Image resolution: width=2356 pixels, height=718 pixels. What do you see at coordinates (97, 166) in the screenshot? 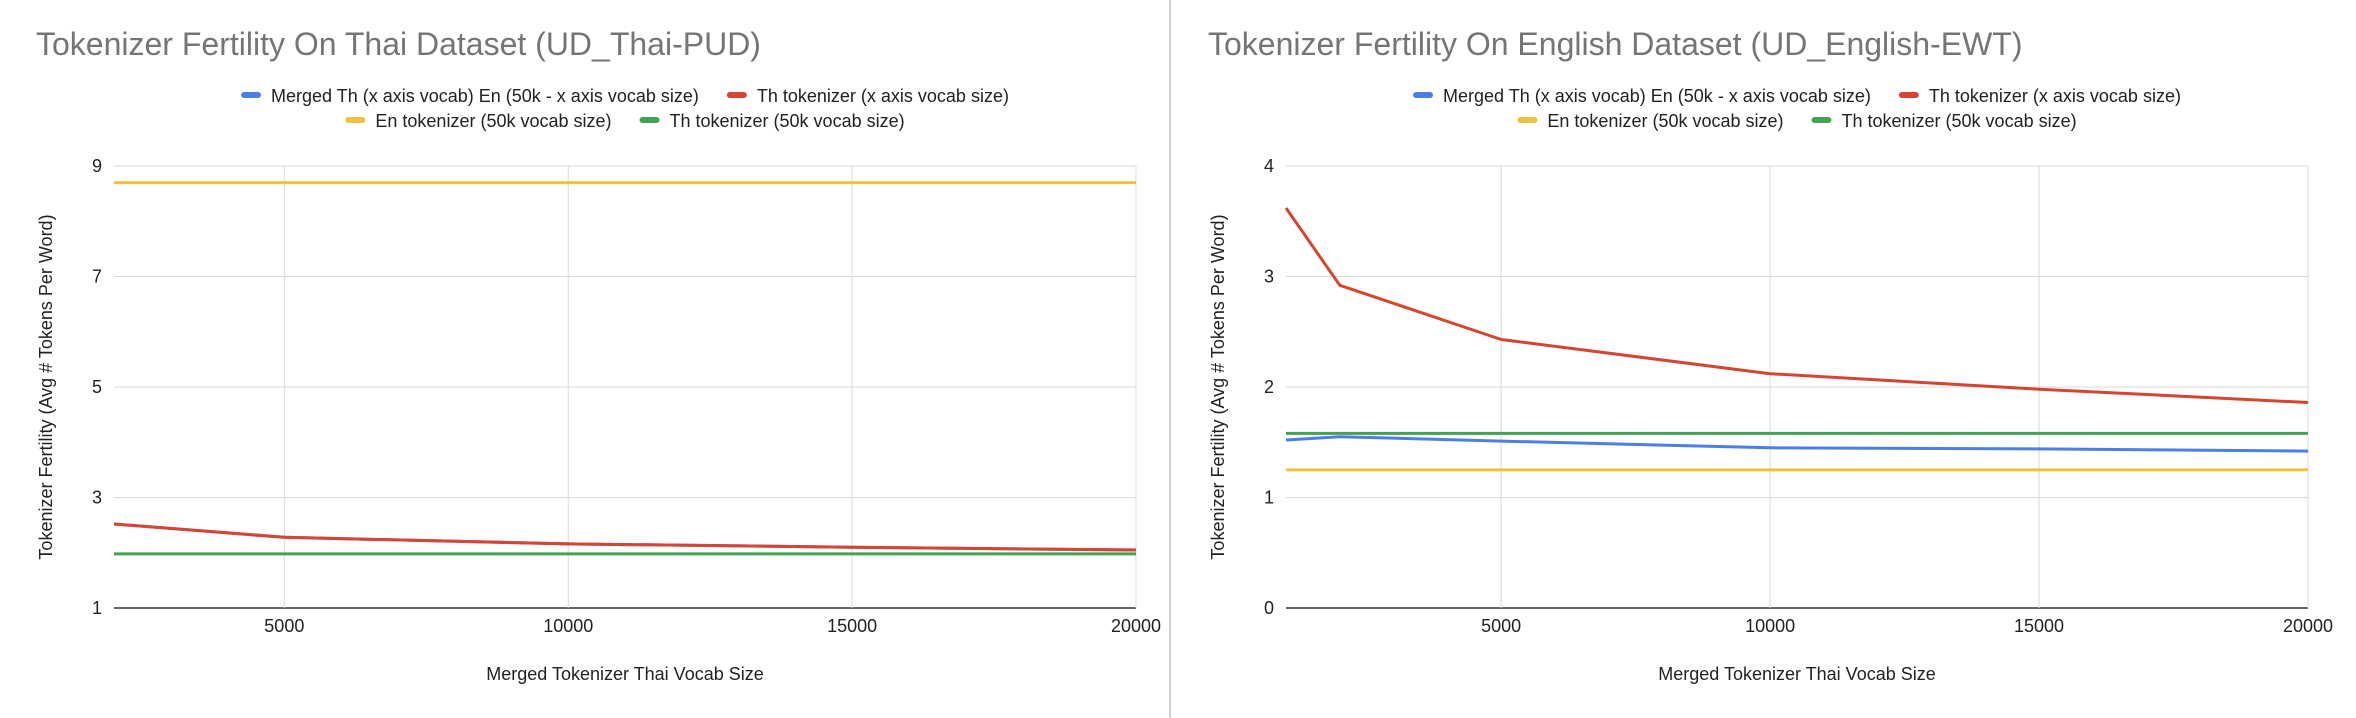
I see `y-tick-label: 9` at bounding box center [97, 166].